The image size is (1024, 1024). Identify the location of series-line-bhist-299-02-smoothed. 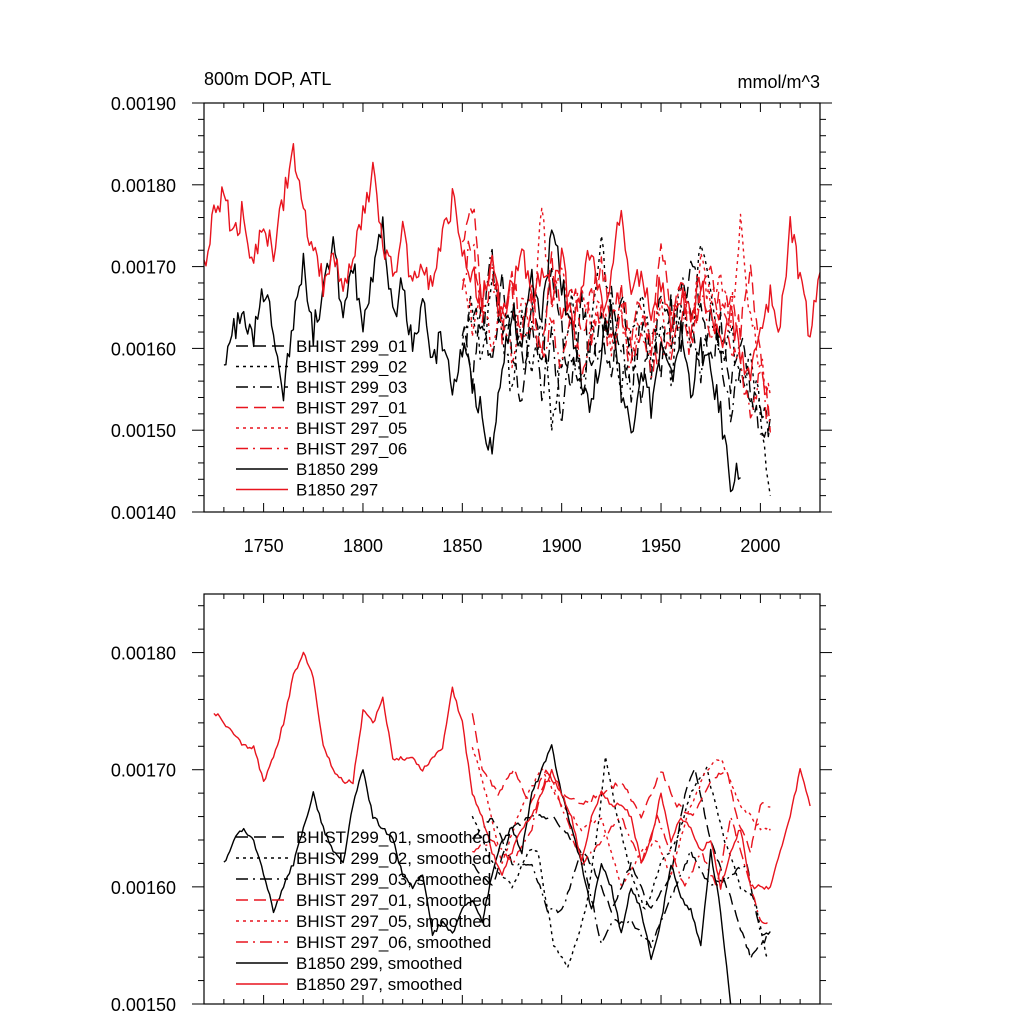
(621, 862).